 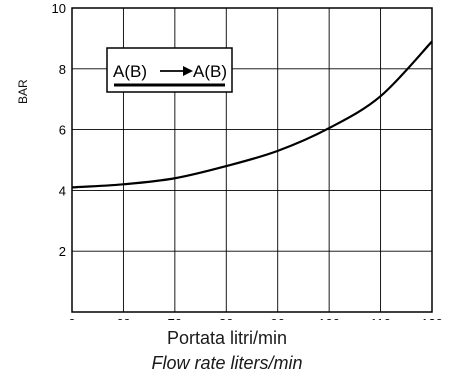 I want to click on y-tick-label: 6, so click(x=62, y=130).